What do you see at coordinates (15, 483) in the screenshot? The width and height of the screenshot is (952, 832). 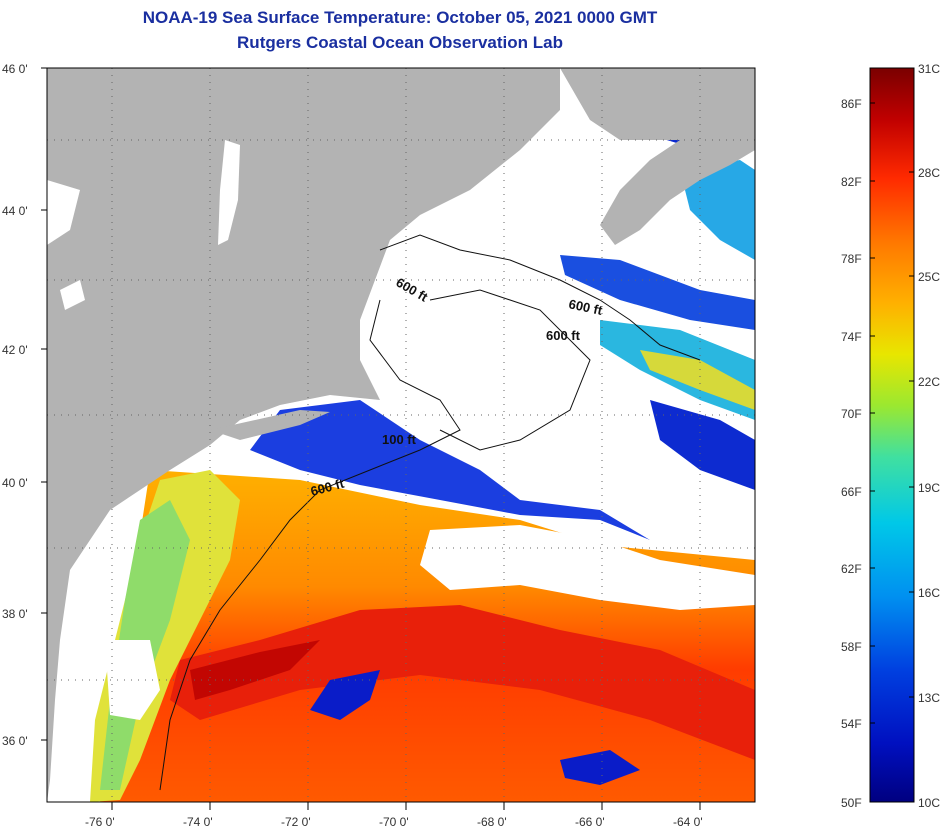 I see `lat-label: 40 0'` at bounding box center [15, 483].